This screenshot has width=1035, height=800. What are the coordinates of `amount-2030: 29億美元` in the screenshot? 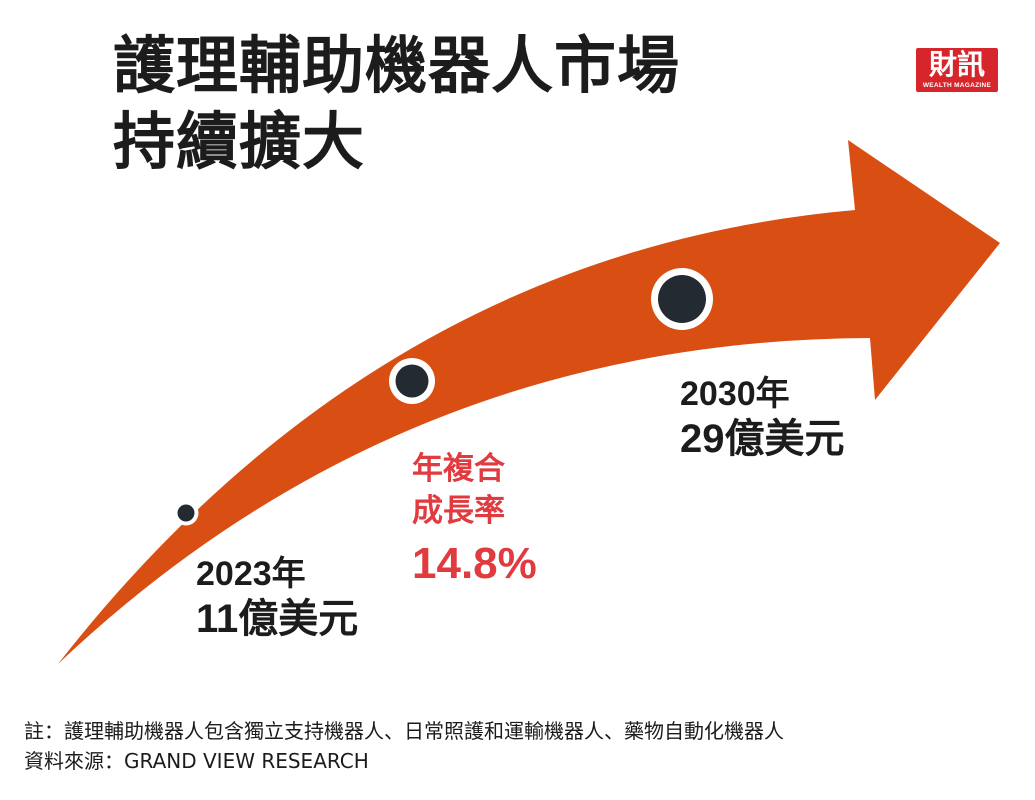 It's located at (762, 439).